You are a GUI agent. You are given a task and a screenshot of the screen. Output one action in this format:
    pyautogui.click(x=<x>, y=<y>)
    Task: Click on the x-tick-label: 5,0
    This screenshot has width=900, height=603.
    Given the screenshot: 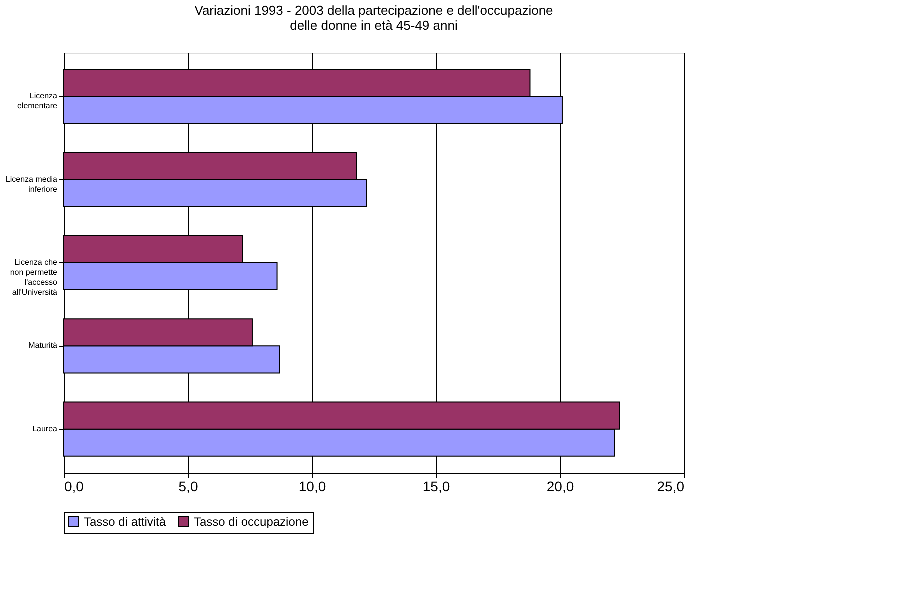 What is the action you would take?
    pyautogui.click(x=188, y=486)
    